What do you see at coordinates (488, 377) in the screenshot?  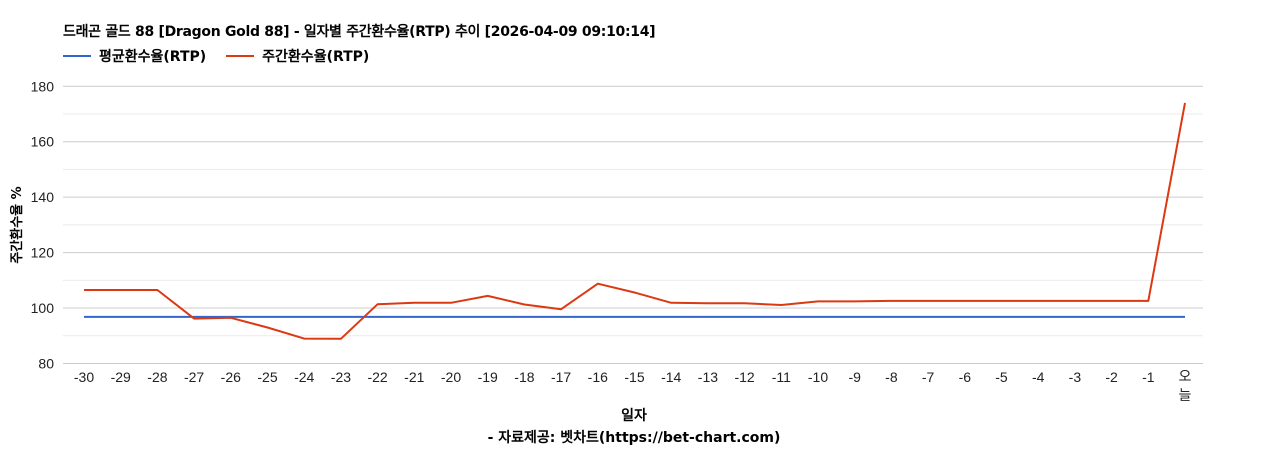 I see `x-tick-label: -19` at bounding box center [488, 377].